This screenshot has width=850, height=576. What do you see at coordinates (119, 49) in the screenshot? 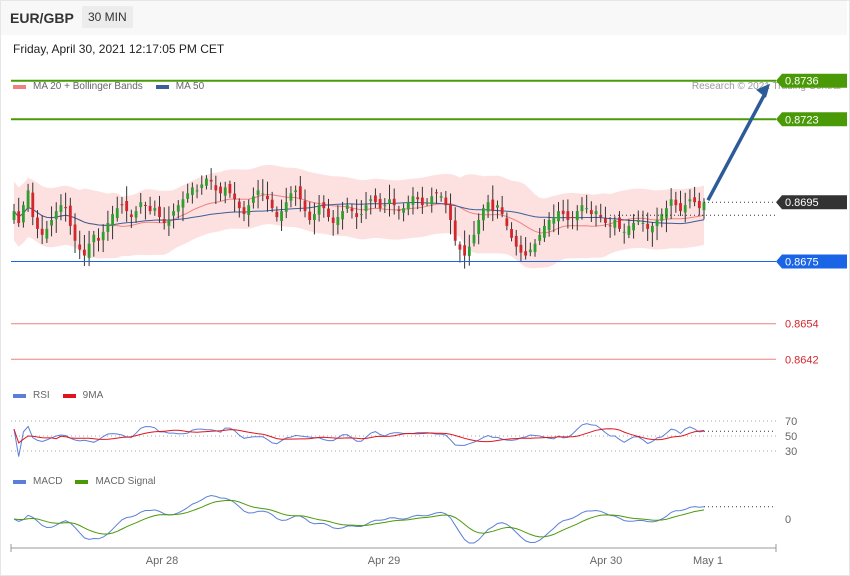
I see `timestamp: Friday, April 30, 2021 12:17:05 PM CET` at bounding box center [119, 49].